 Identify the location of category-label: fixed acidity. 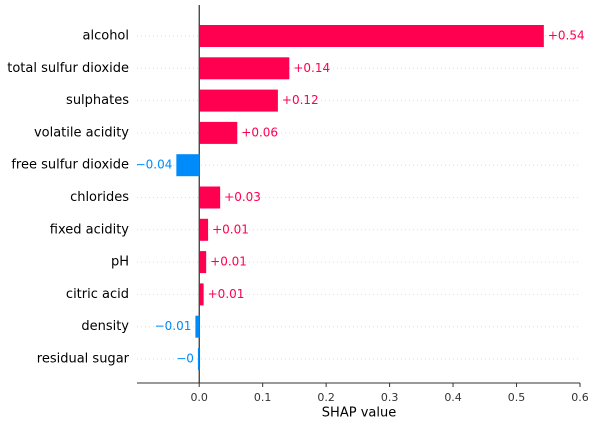
(90, 229).